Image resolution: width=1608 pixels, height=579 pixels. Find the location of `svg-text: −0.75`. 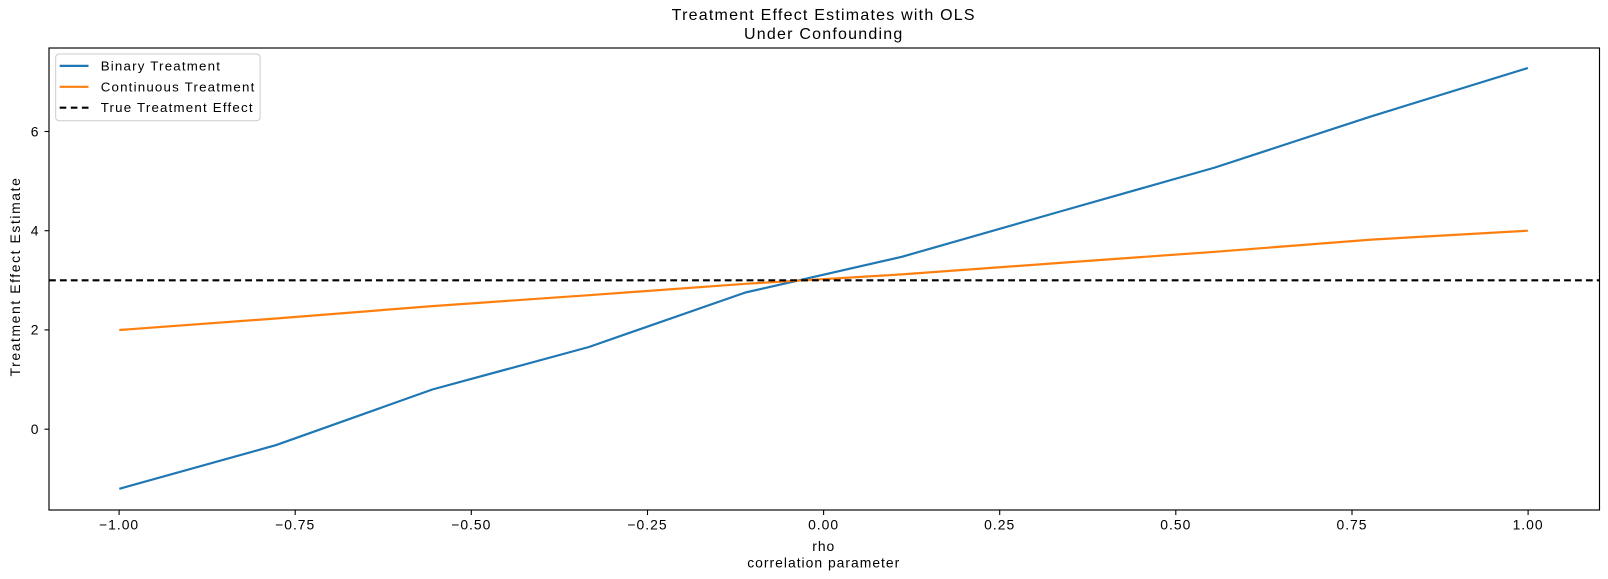

svg-text: −0.75 is located at coordinates (295, 524).